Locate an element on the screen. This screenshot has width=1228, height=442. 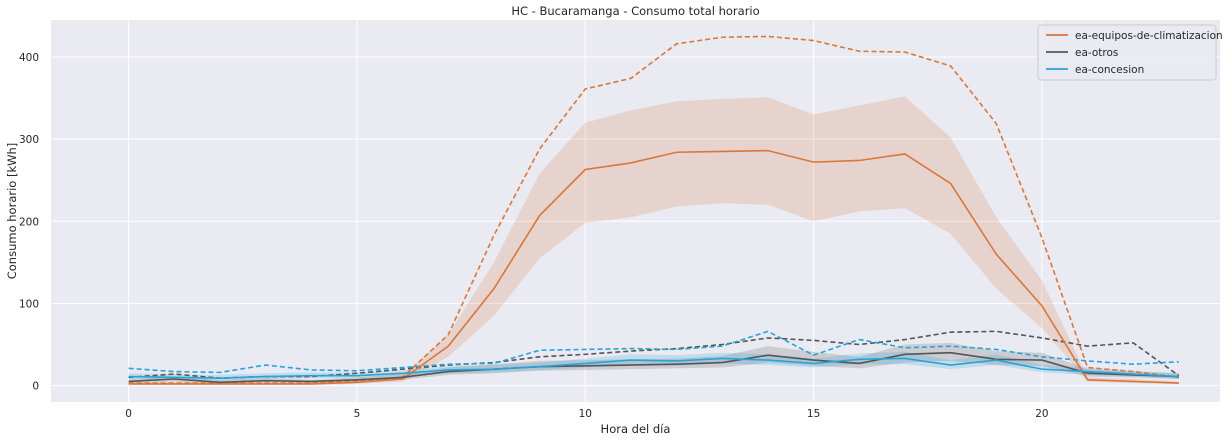
y-tick-label: 0 is located at coordinates (35, 387).